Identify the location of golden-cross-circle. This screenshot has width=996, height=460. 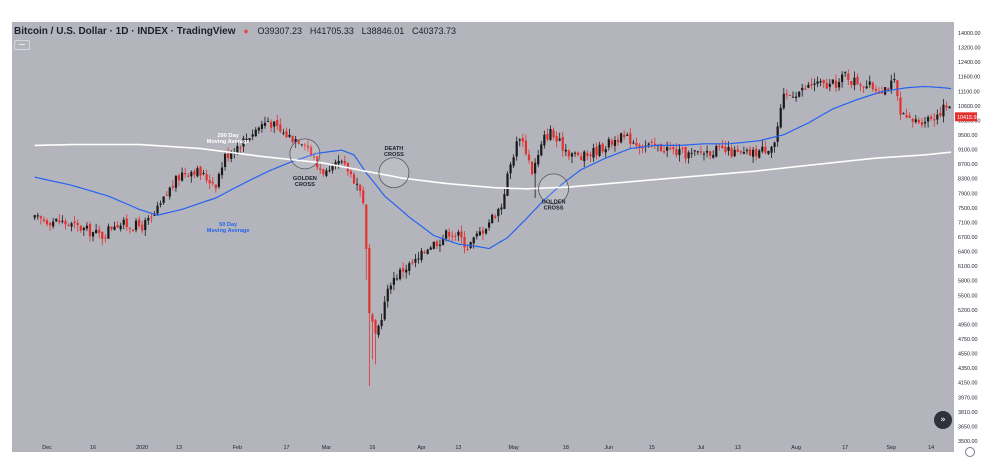
(305, 154).